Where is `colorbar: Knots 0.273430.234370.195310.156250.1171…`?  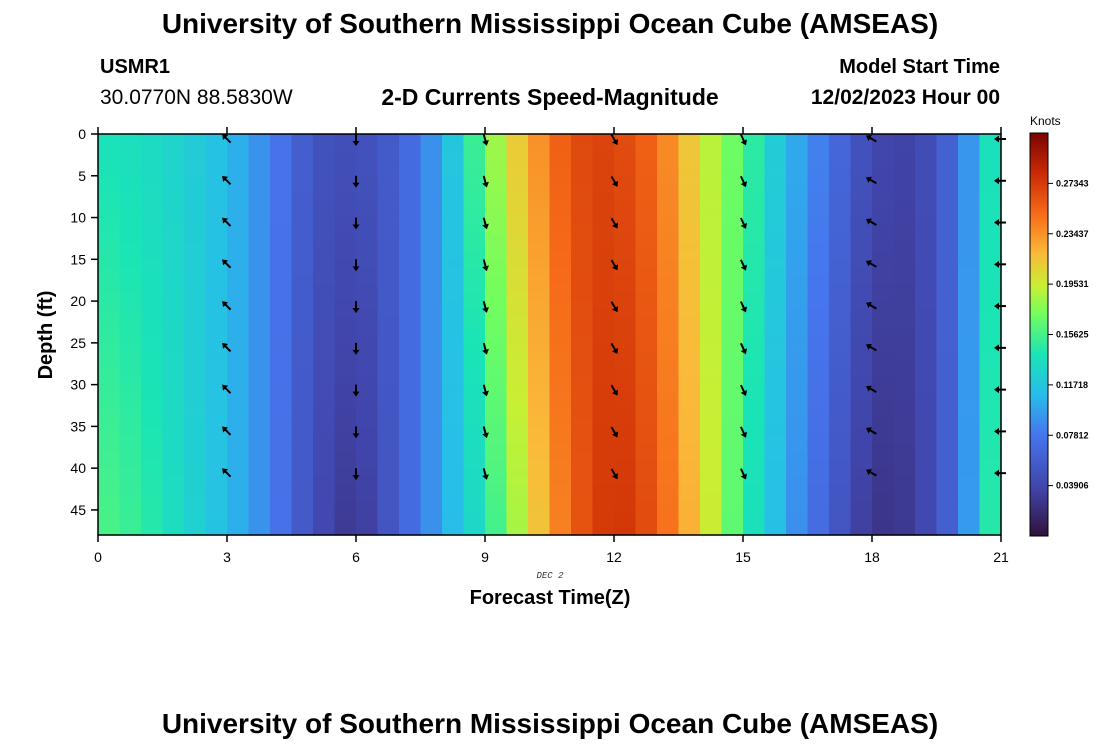
colorbar: Knots 0.273430.234370.195310.156250.1171… is located at coordinates (1059, 325).